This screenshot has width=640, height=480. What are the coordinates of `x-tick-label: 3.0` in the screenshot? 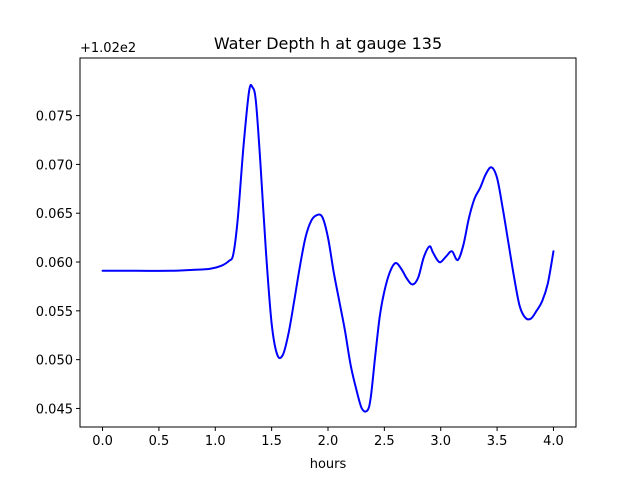 It's located at (440, 441).